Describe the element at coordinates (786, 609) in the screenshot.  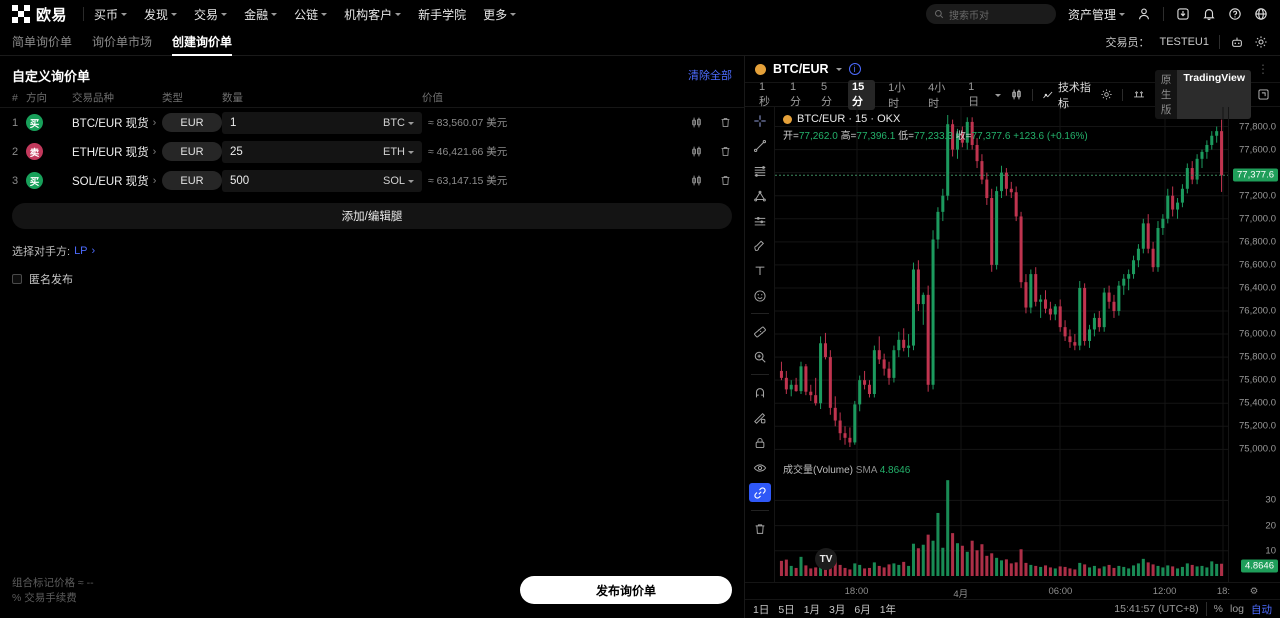
I see `range-5d: 5日` at that location.